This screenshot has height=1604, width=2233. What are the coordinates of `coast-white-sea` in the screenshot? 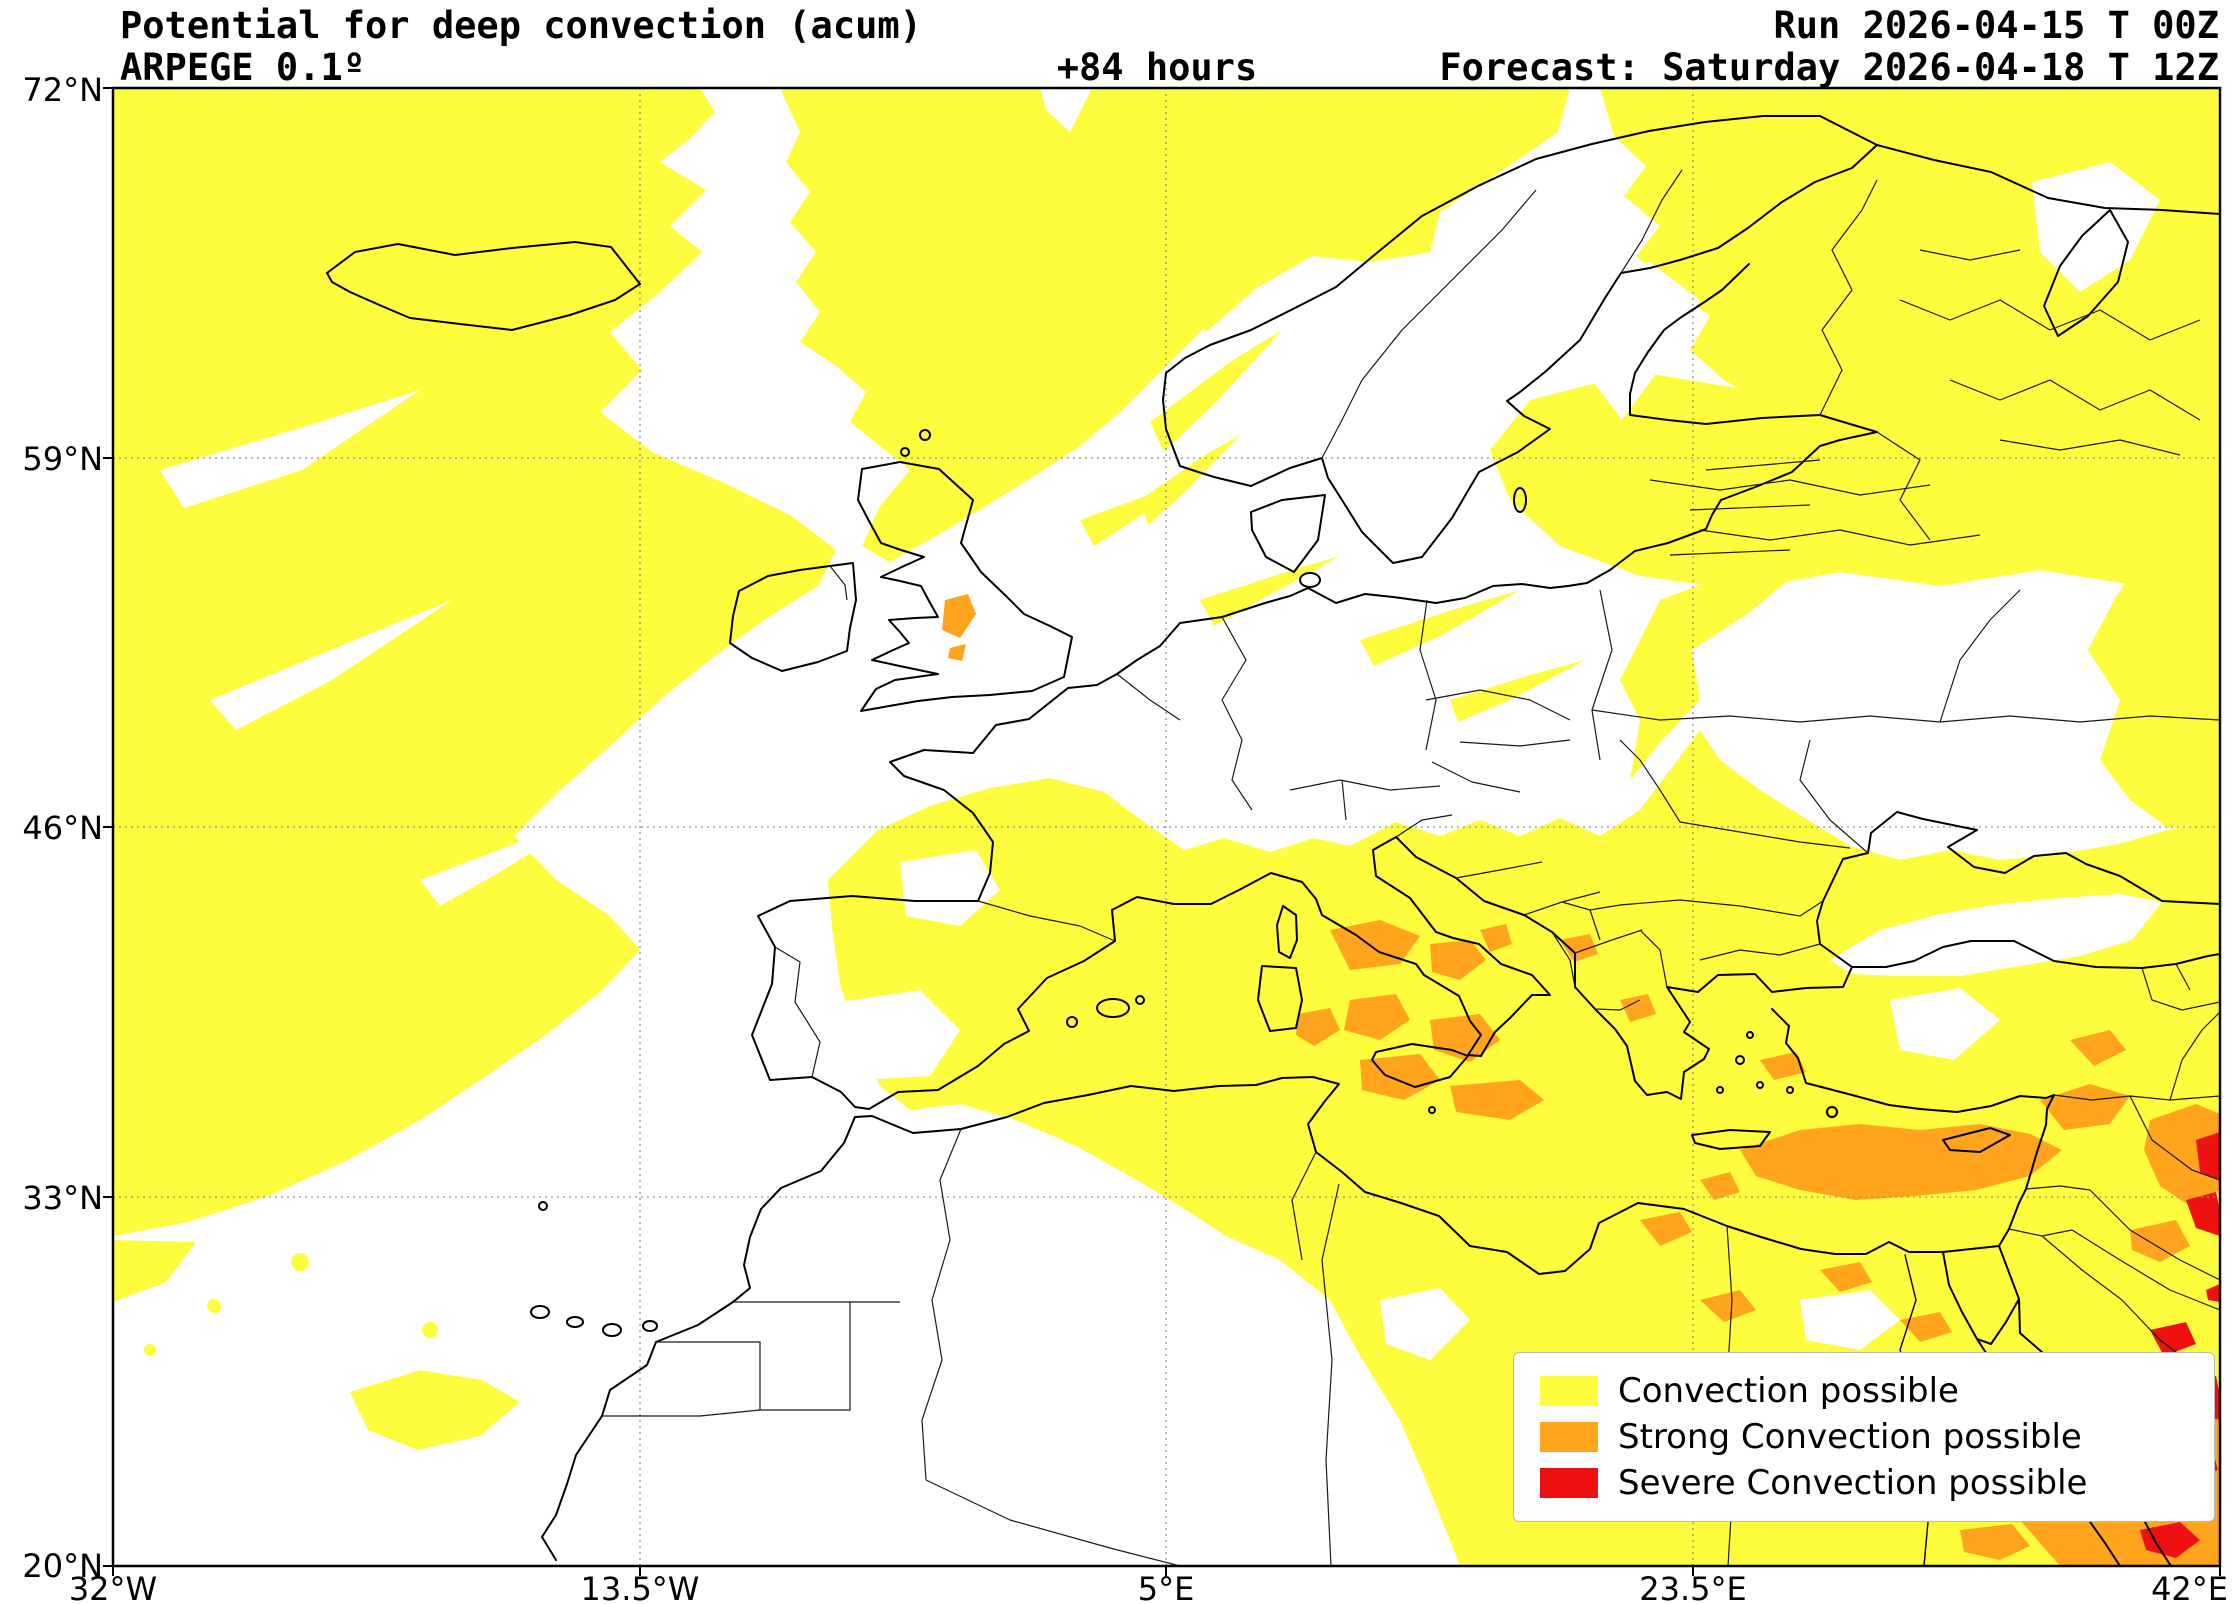 It's located at (2086, 273).